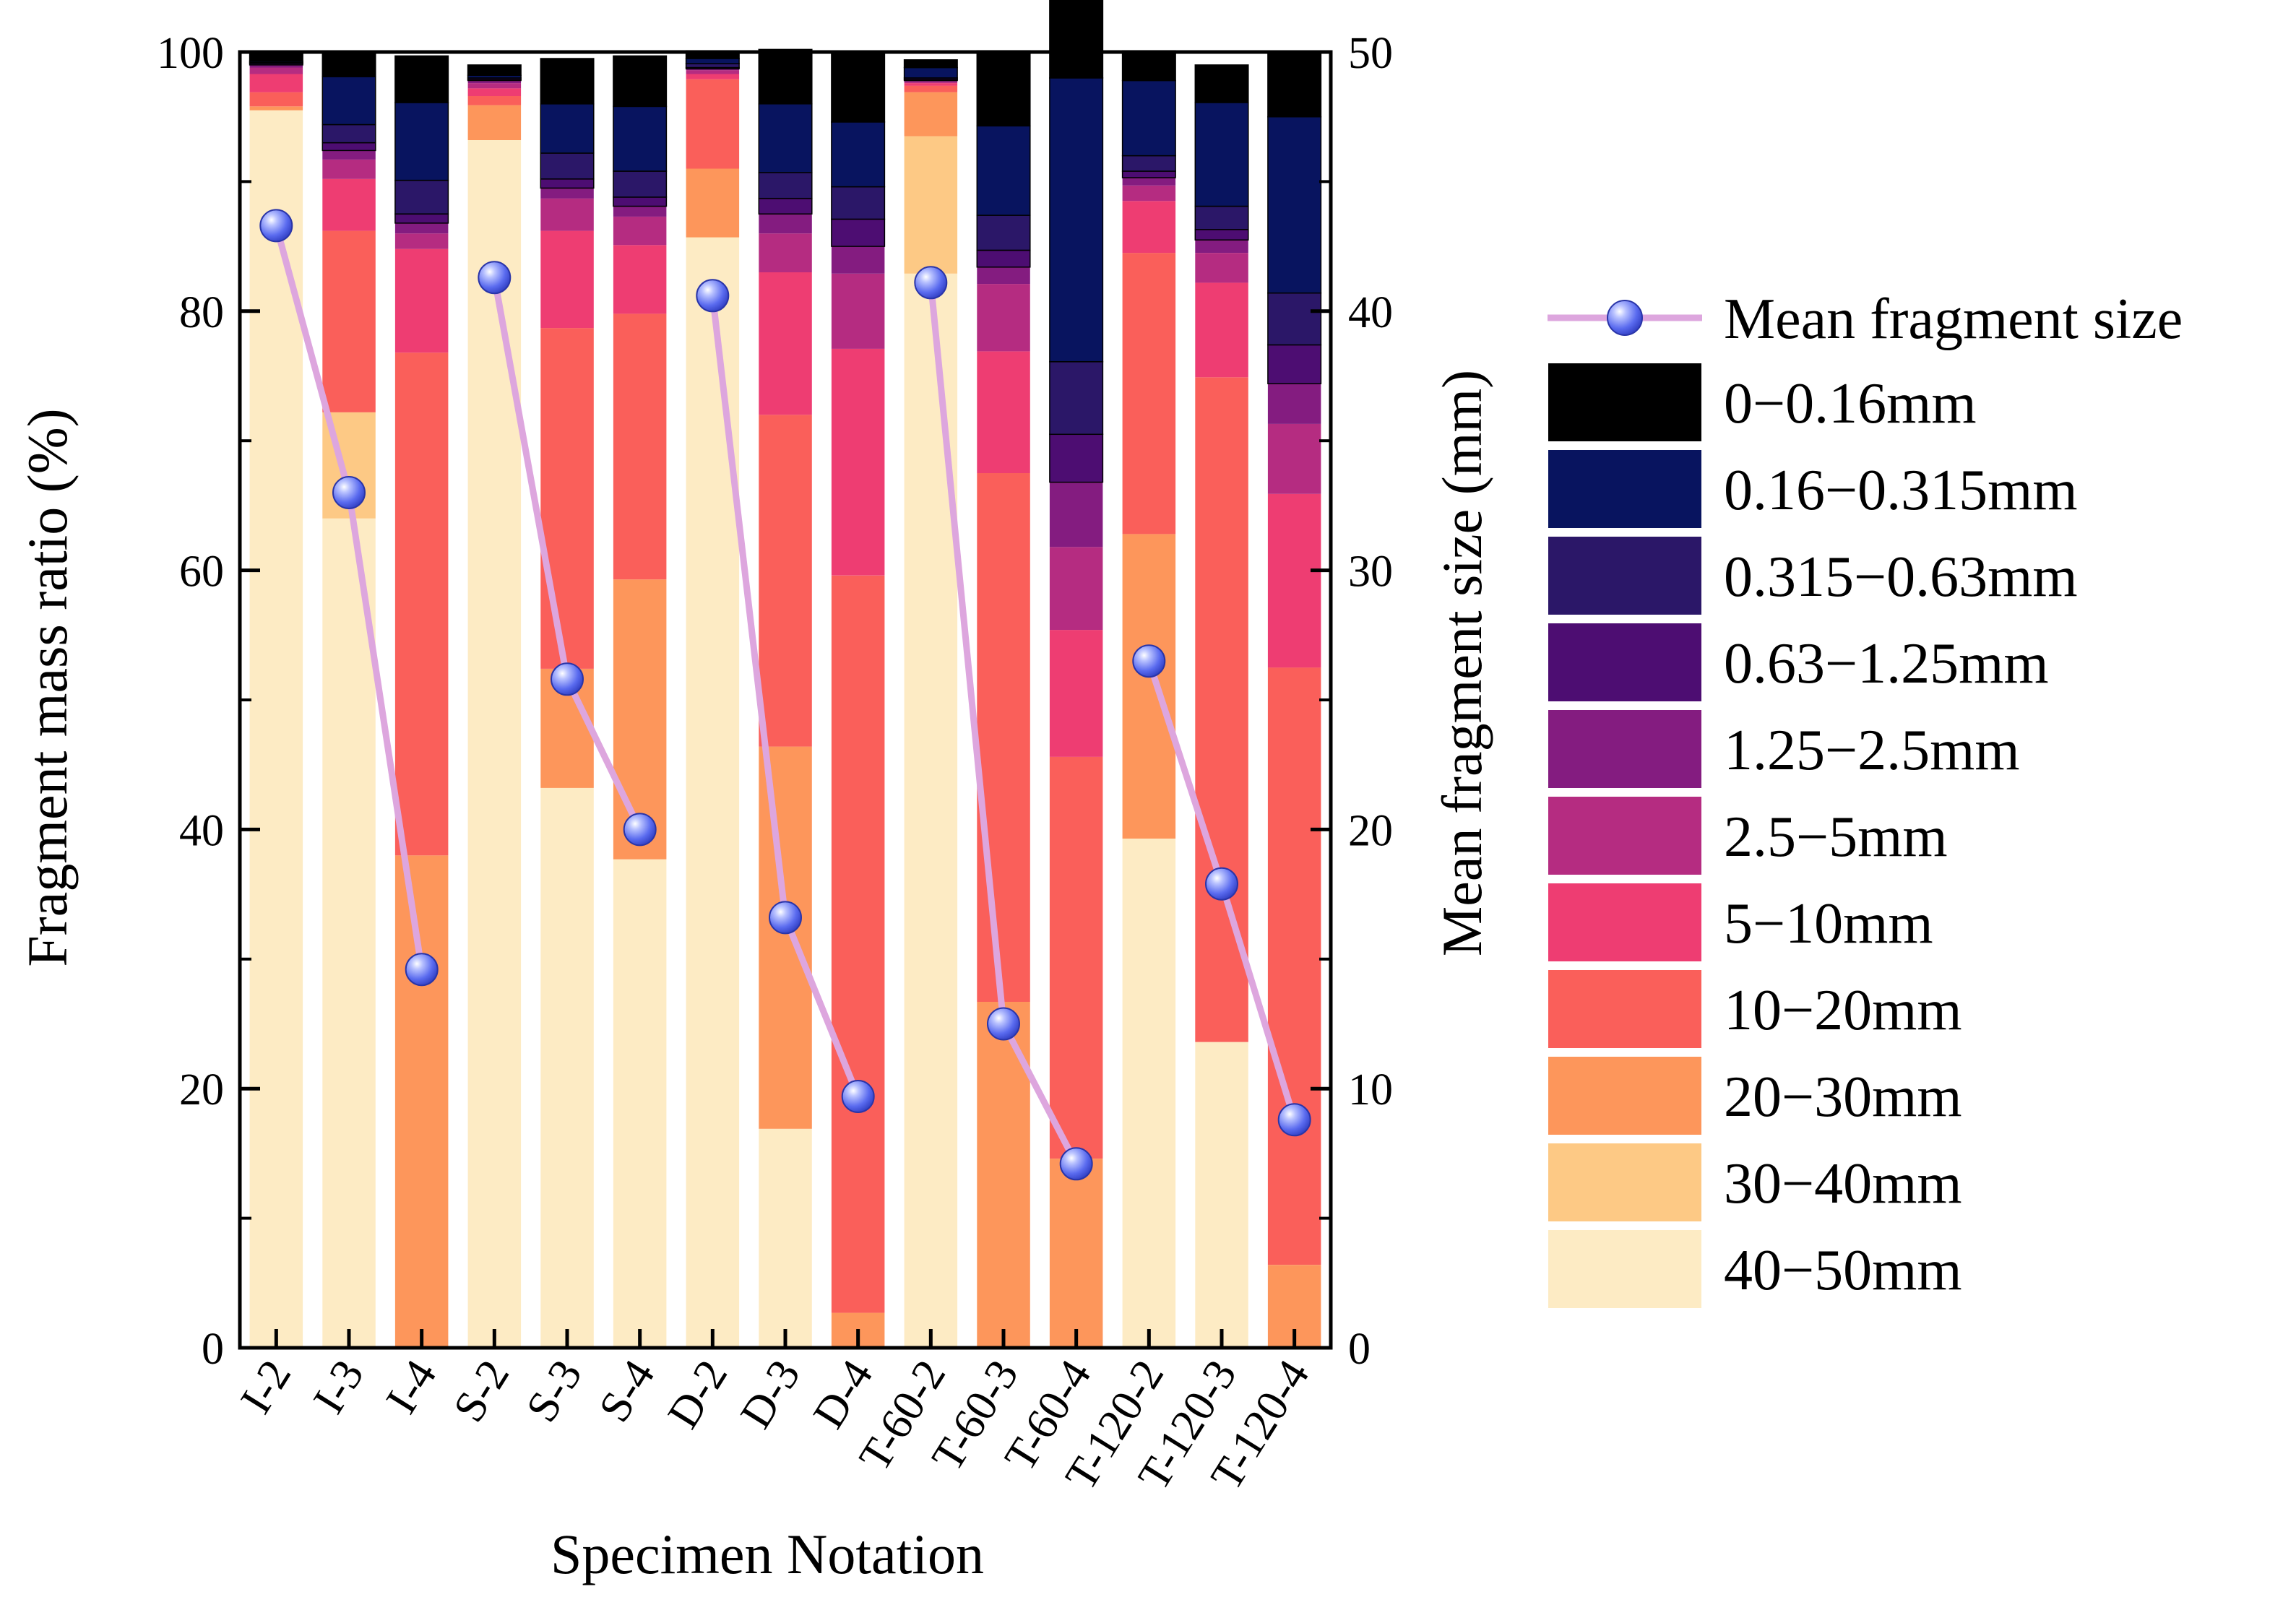  I want to click on y2-tick-label: 10, so click(1370, 1090).